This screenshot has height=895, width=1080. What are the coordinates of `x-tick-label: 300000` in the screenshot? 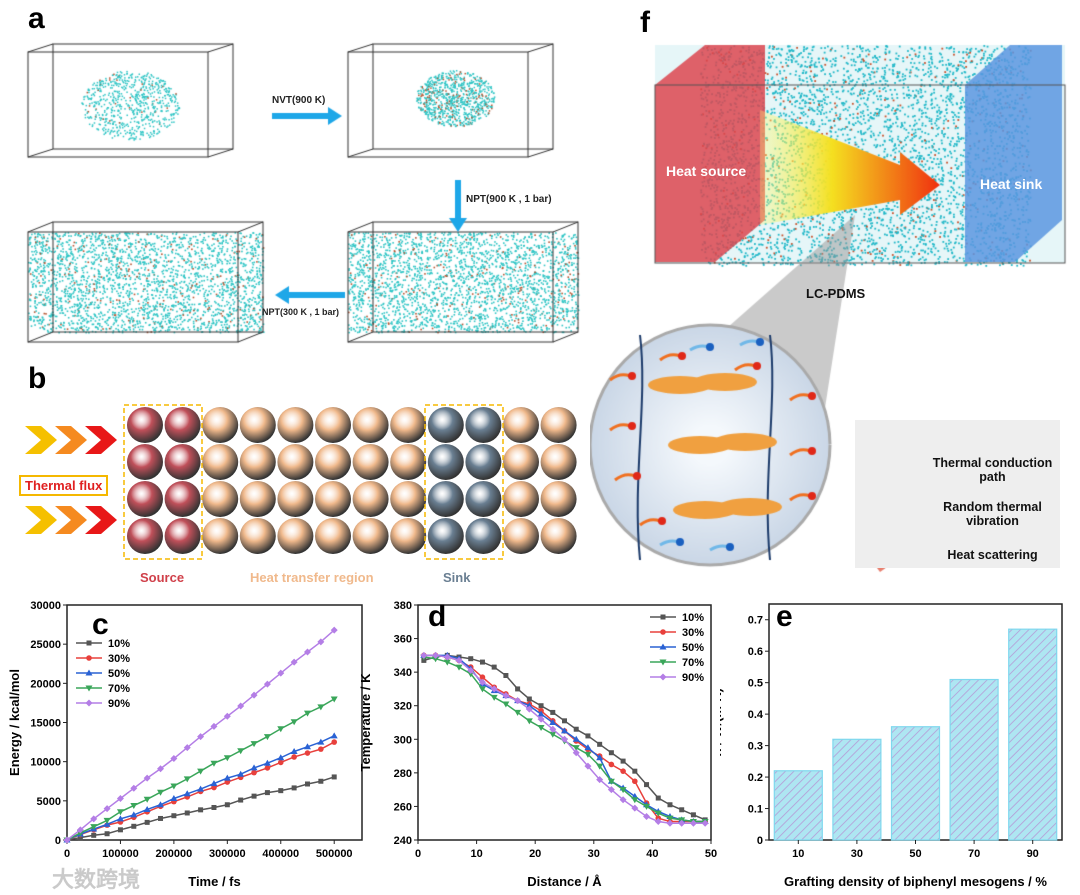 It's located at (227, 854).